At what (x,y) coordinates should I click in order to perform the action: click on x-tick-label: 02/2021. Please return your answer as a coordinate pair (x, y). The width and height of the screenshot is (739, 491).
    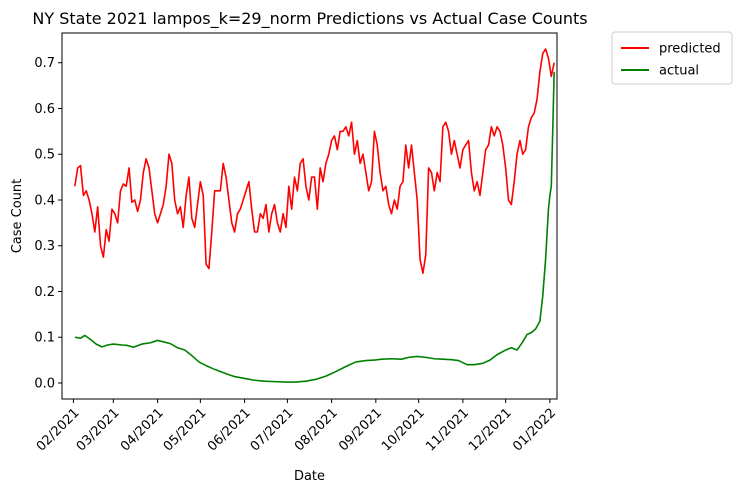
    Looking at the image, I should click on (58, 430).